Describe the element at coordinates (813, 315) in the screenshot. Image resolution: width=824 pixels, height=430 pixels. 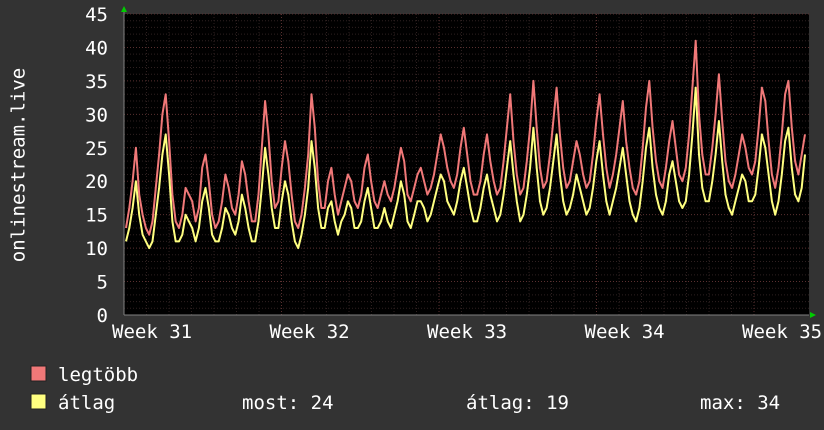
I see `x-axis-arrow-icon` at that location.